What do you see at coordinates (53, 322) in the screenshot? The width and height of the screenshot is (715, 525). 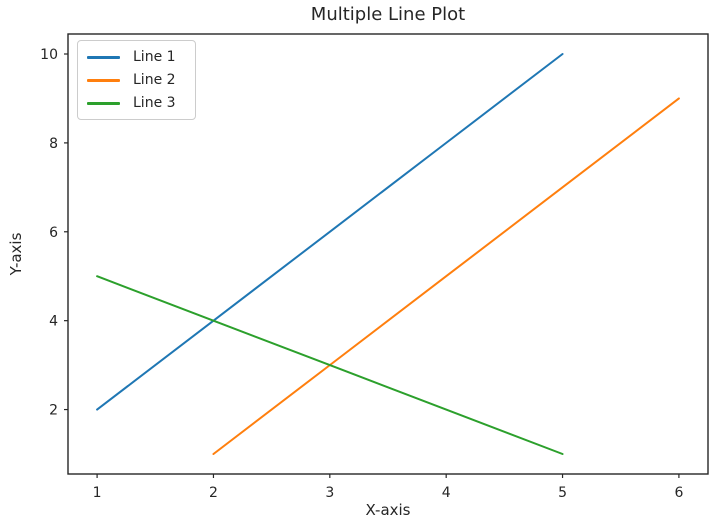 I see `y-tick-label: 4` at bounding box center [53, 322].